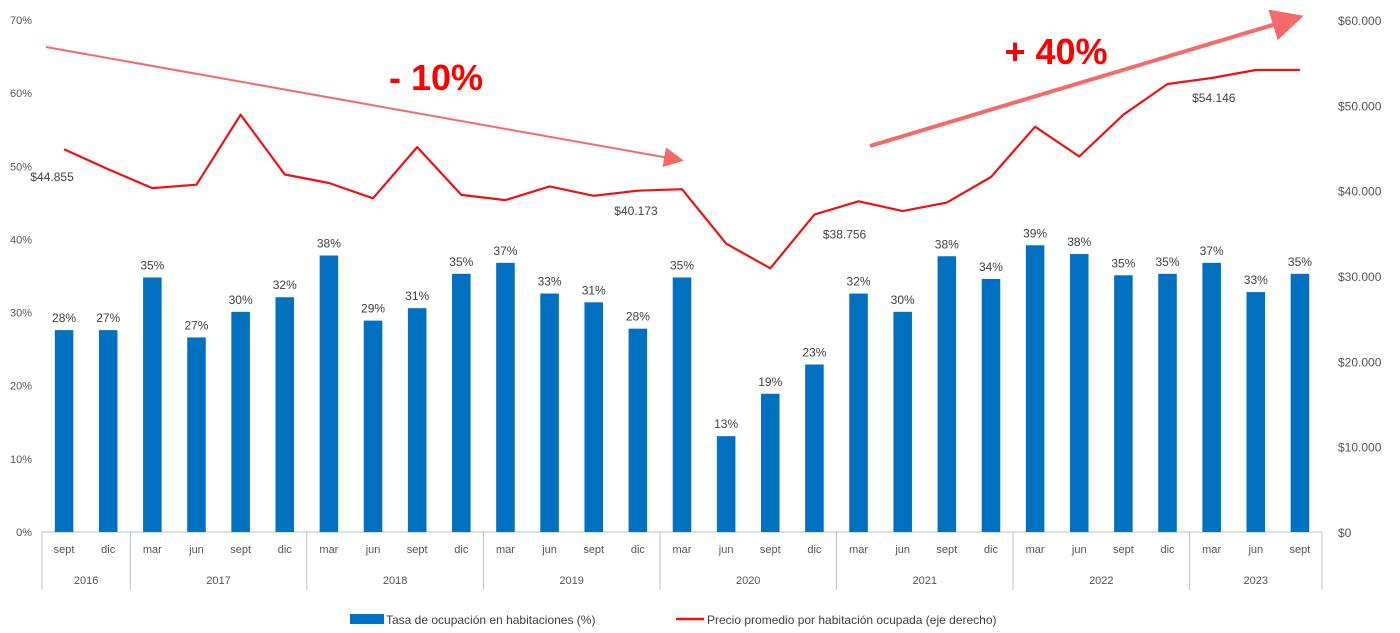 This screenshot has height=633, width=1400. I want to click on left-axis-tick-label: 10%, so click(21, 460).